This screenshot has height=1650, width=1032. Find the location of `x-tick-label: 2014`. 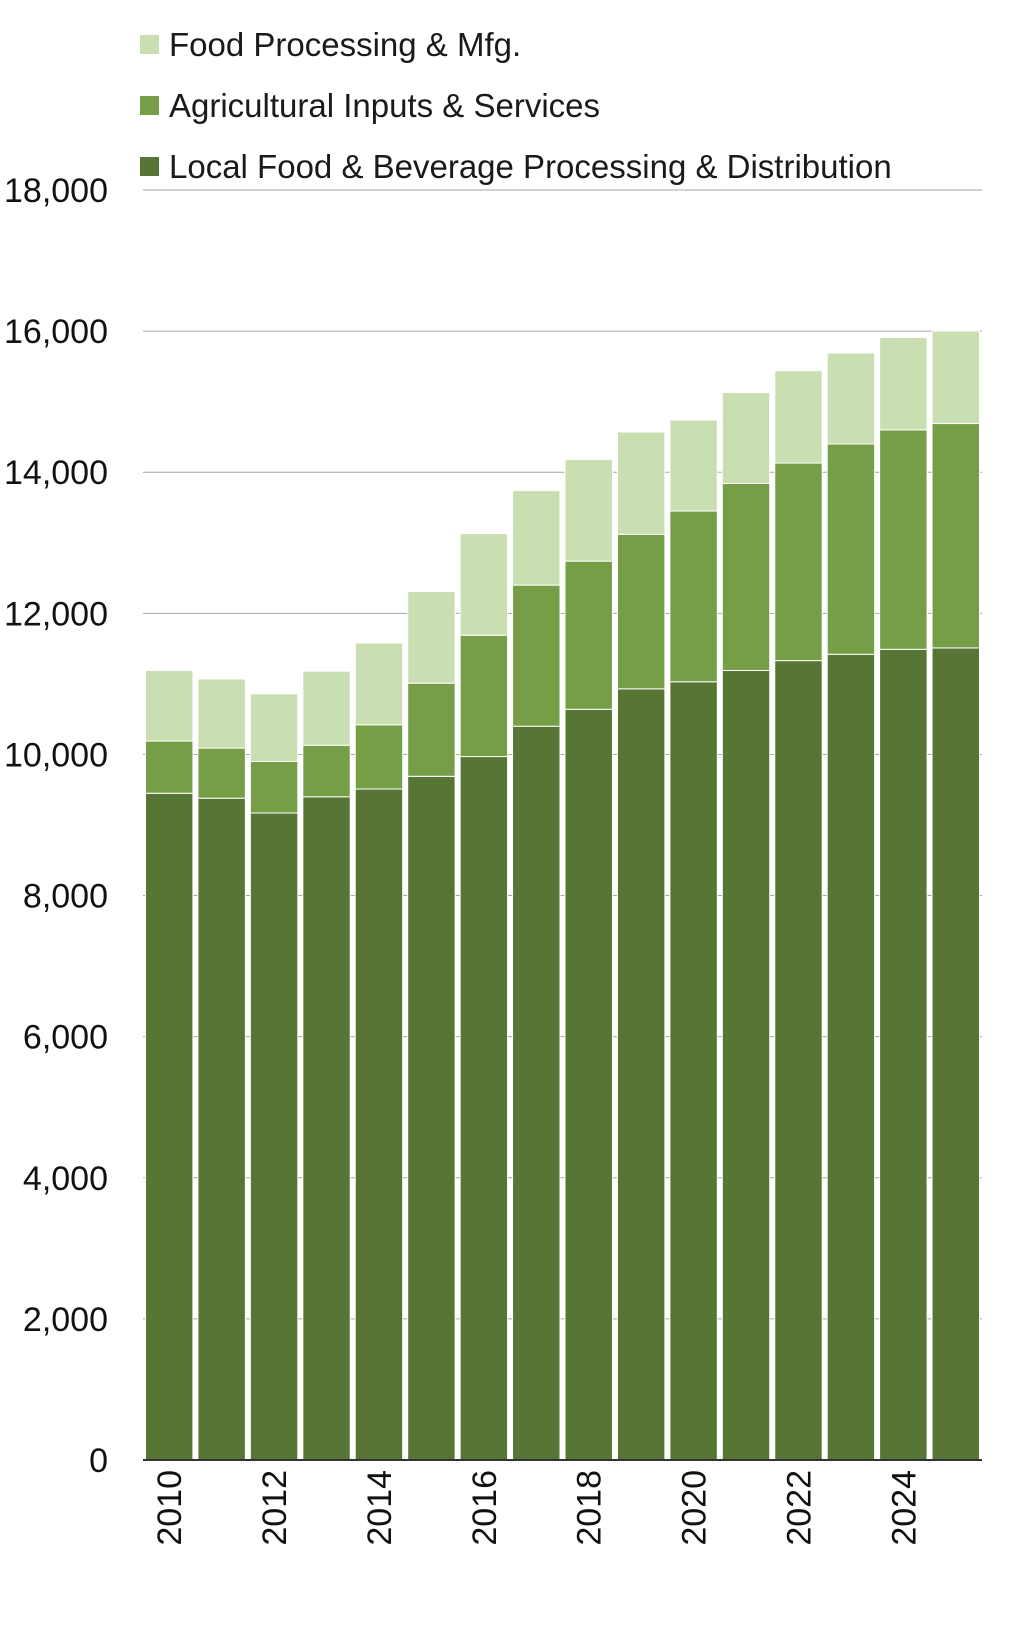

x-tick-label: 2014 is located at coordinates (380, 1508).